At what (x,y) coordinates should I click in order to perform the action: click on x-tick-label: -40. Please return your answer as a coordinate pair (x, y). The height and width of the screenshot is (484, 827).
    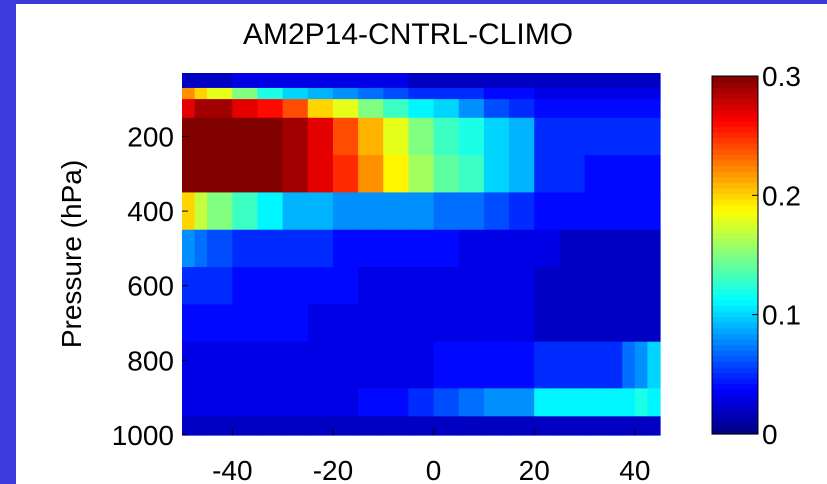
    Looking at the image, I should click on (232, 469).